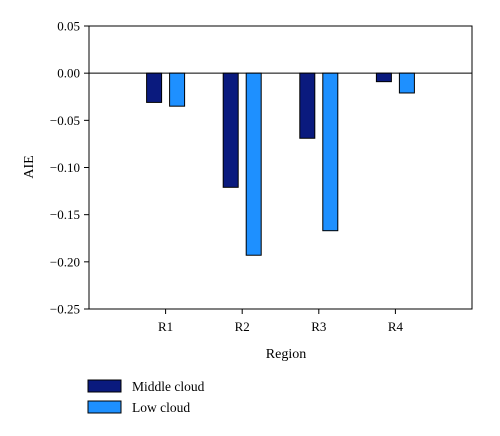  What do you see at coordinates (396, 326) in the screenshot?
I see `x-tick-label: R4` at bounding box center [396, 326].